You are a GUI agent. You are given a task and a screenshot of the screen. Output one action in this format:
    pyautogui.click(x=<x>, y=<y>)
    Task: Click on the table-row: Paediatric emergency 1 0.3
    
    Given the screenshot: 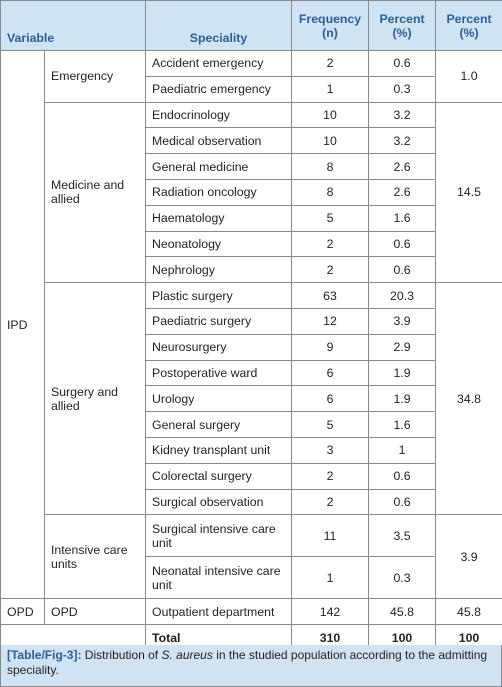 What is the action you would take?
    pyautogui.click(x=251, y=89)
    